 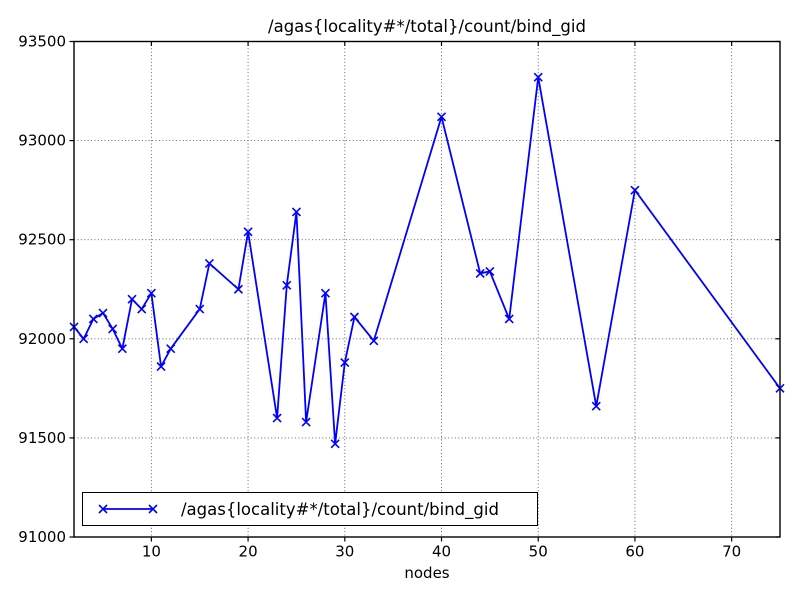 I want to click on x-tick-label: 10, so click(x=151, y=552).